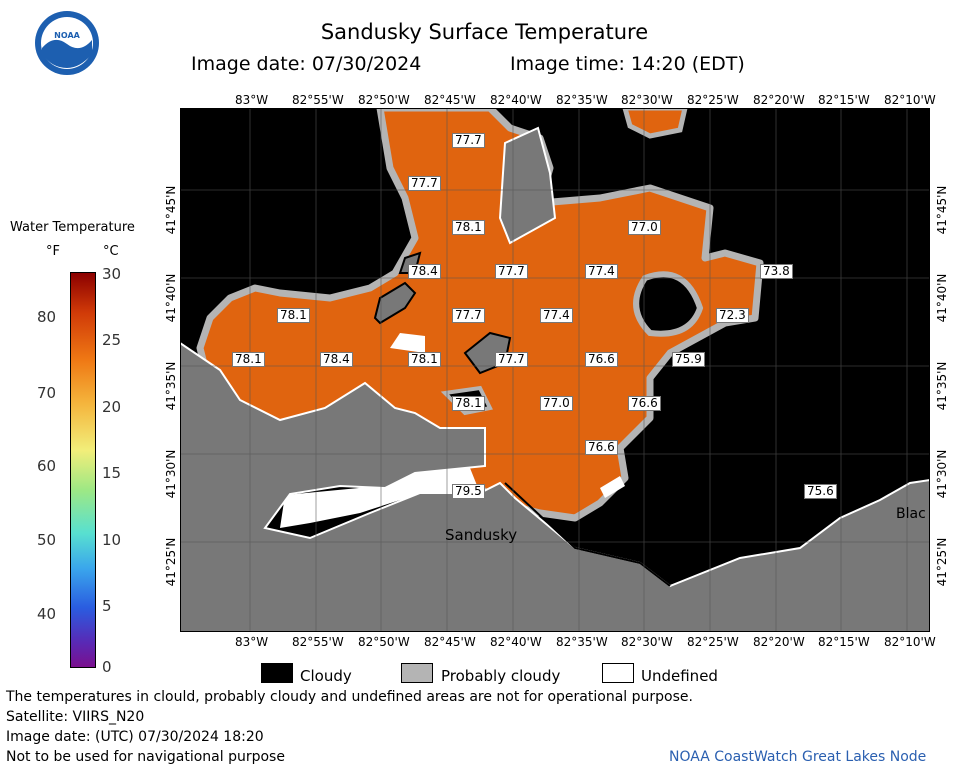 Image resolution: width=969 pixels, height=773 pixels. Describe the element at coordinates (145, 757) in the screenshot. I see `navigation-warning: Not to be used for navigational purpose` at that location.